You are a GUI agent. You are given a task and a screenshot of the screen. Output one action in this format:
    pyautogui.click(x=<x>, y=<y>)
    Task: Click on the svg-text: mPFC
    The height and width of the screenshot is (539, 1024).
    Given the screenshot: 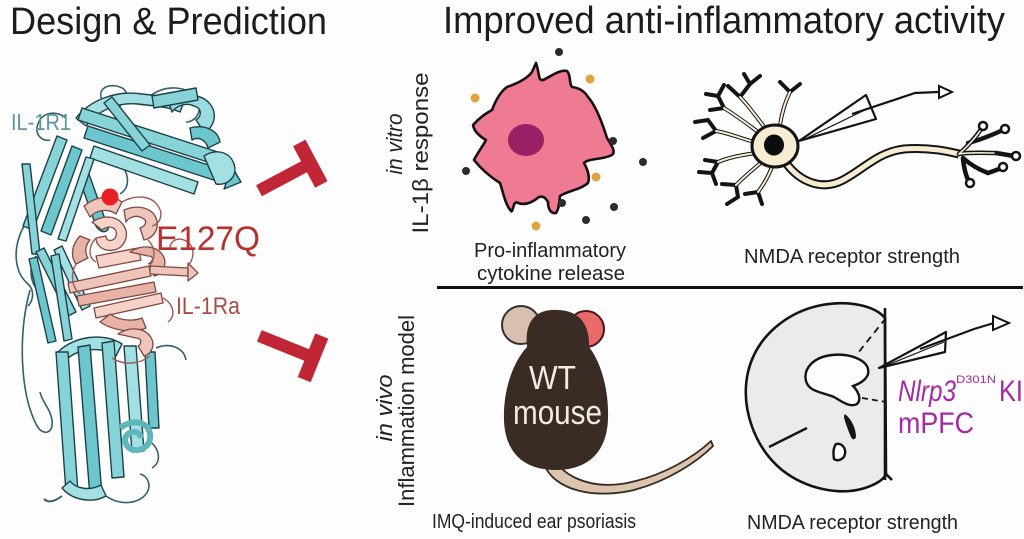 What is the action you would take?
    pyautogui.click(x=936, y=423)
    